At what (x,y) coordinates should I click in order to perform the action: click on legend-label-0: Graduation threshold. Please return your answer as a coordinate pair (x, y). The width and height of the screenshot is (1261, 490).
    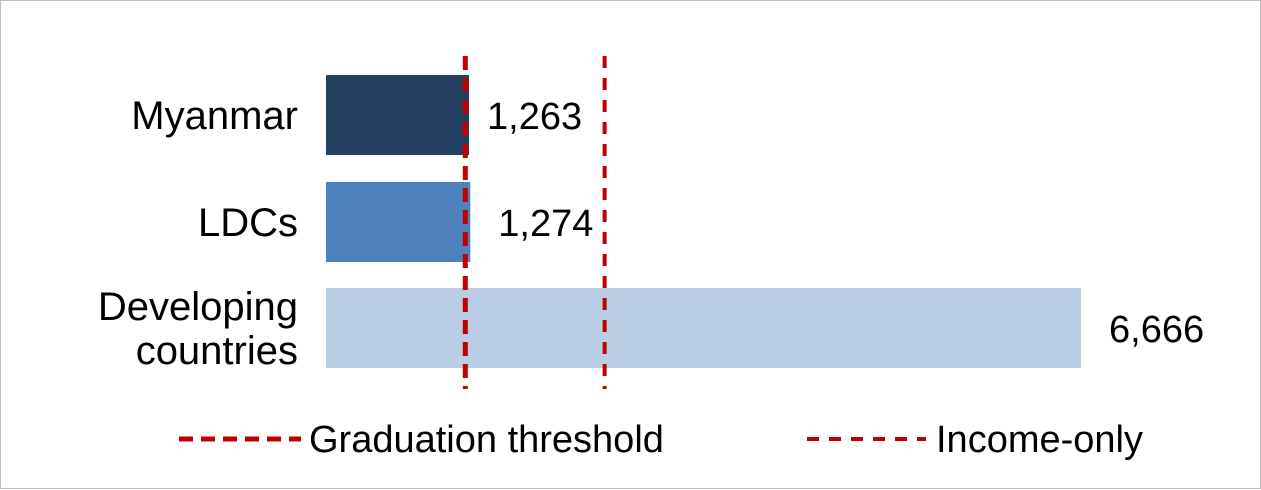
    Looking at the image, I should click on (486, 440).